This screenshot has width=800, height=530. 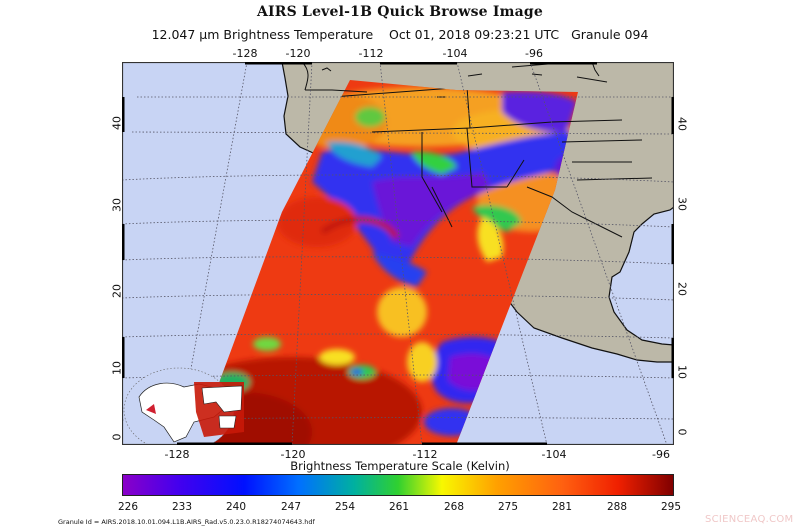 What do you see at coordinates (562, 507) in the screenshot?
I see `colorbar-label: 281` at bounding box center [562, 507].